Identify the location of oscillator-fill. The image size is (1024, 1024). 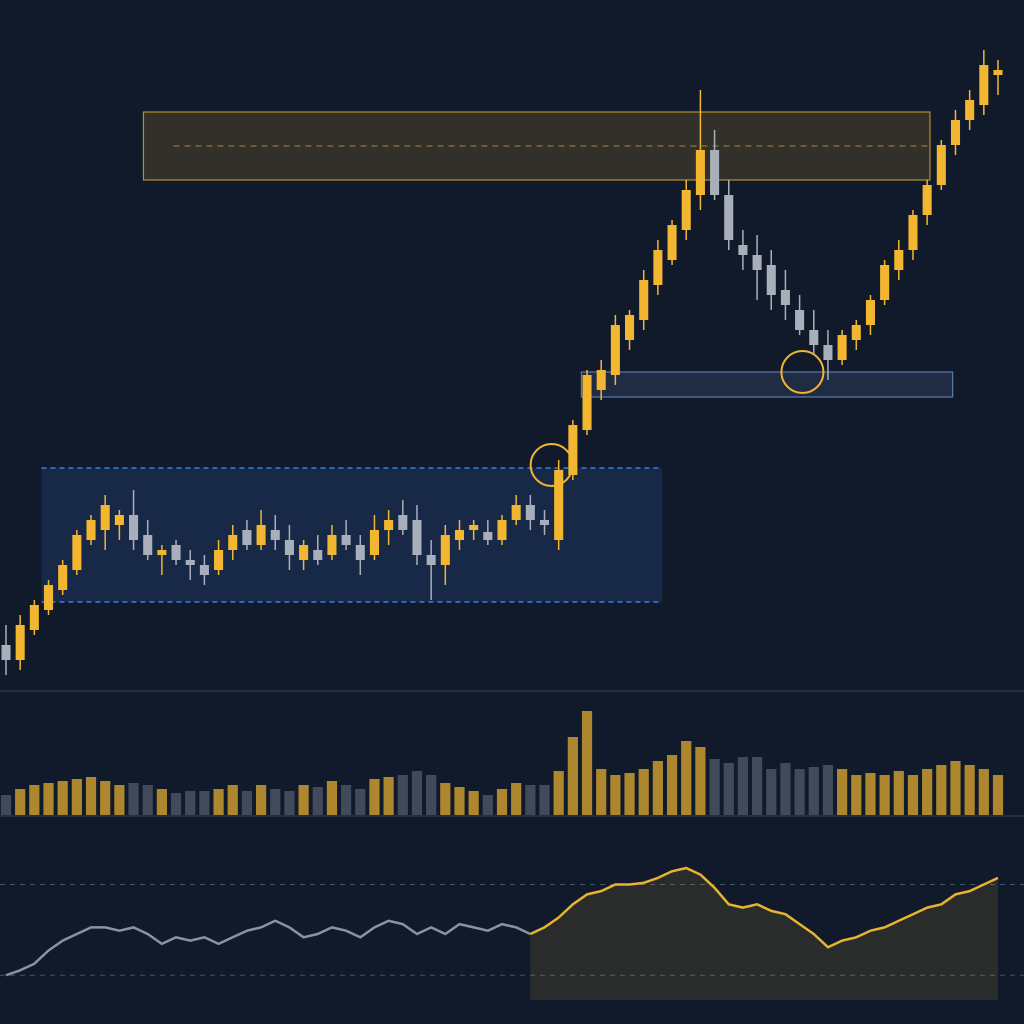
(764, 934).